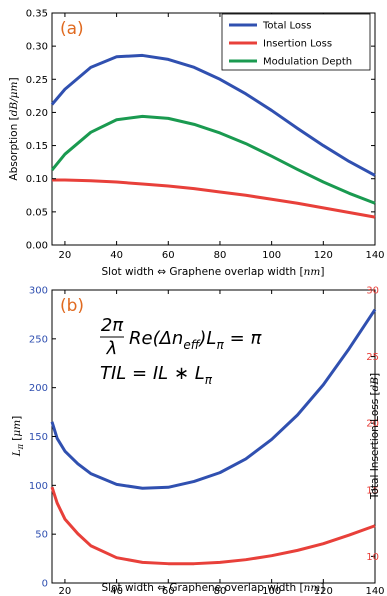 This screenshot has width=387, height=596. Describe the element at coordinates (112, 348) in the screenshot. I see `equation-fraction-denominator: λ` at that location.